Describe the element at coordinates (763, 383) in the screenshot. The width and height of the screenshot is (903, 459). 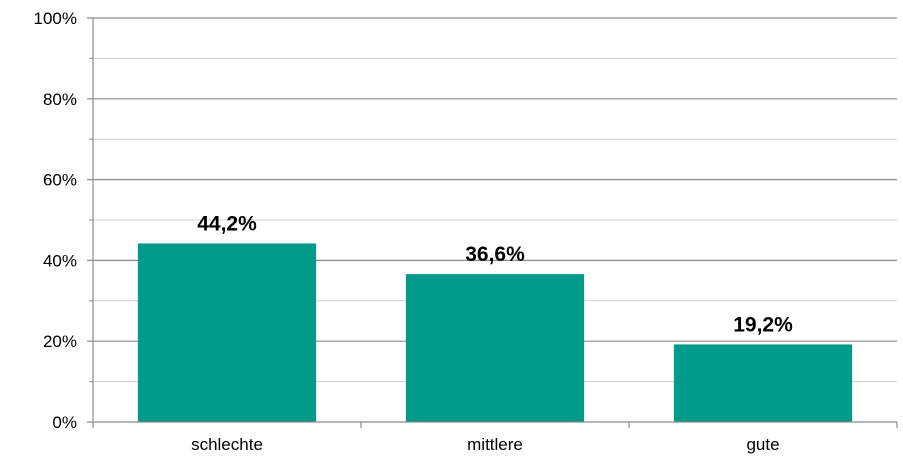
I see `bar-gute` at that location.